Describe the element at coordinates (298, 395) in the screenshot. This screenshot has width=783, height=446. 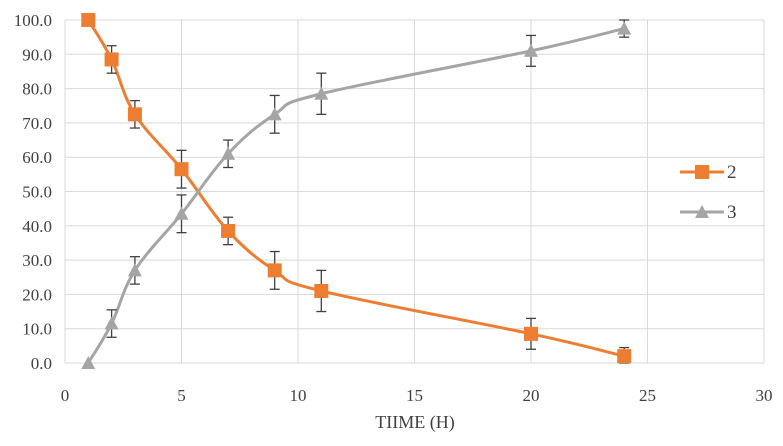
I see `x-tick-label: 10` at that location.